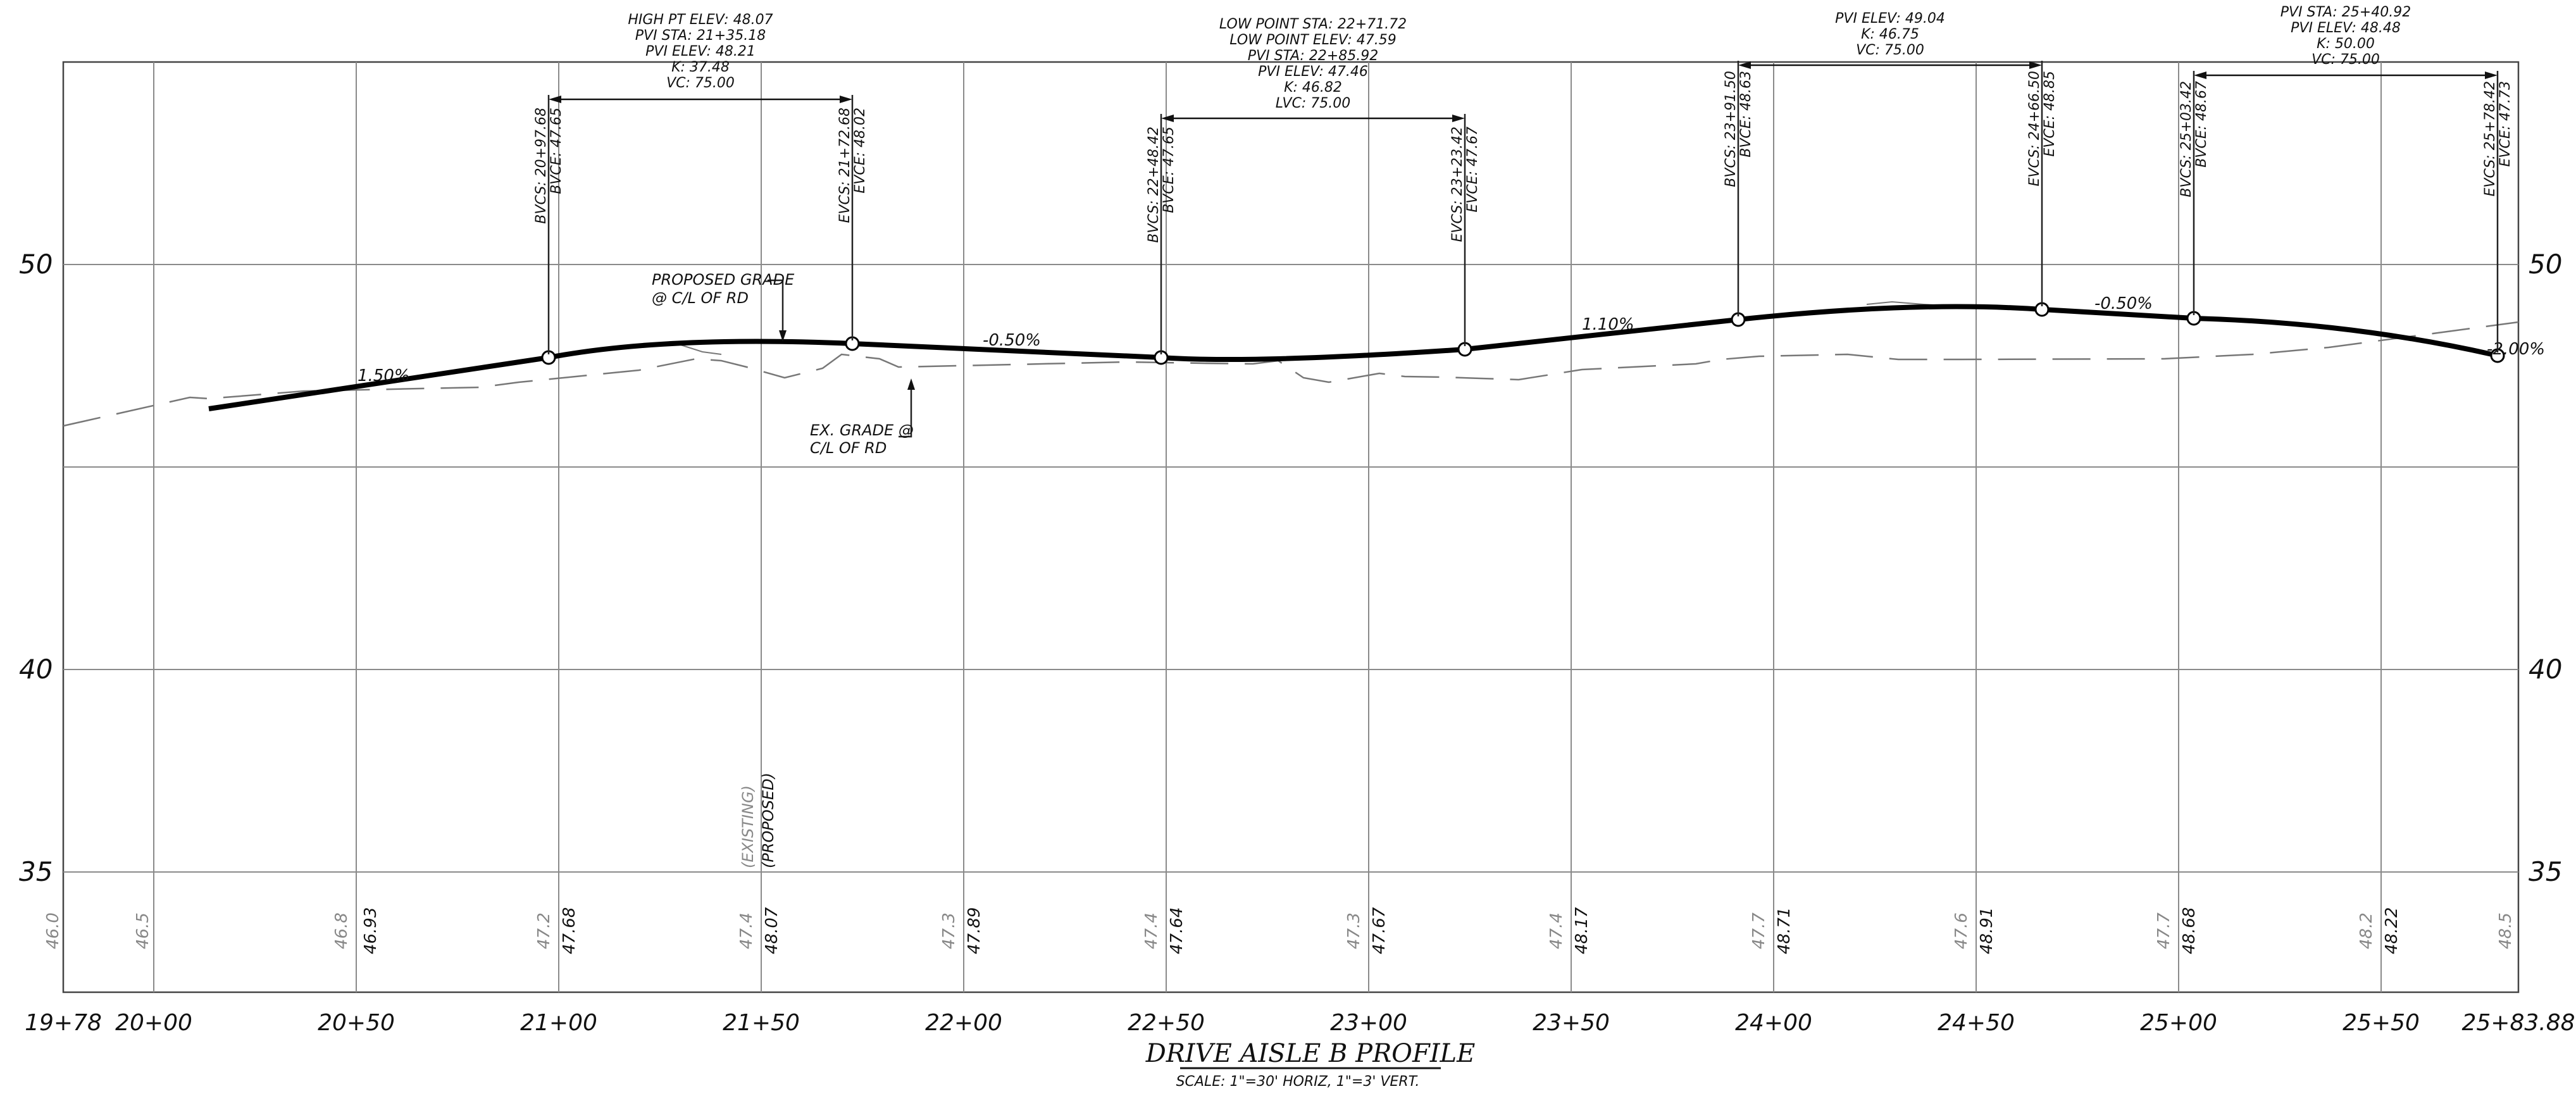  I want to click on proposed-elev: 46.93, so click(371, 930).